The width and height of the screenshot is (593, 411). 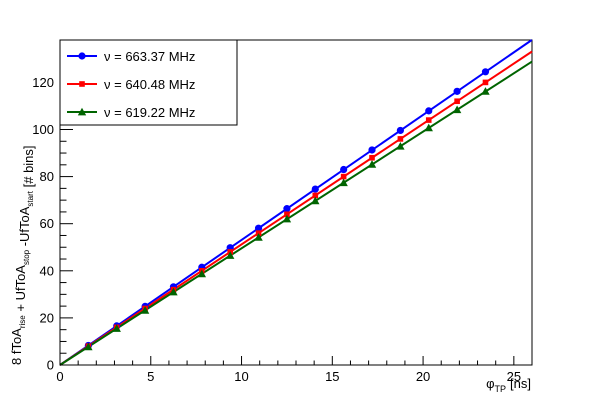 I want to click on x-tick-label: 0, so click(x=59, y=376).